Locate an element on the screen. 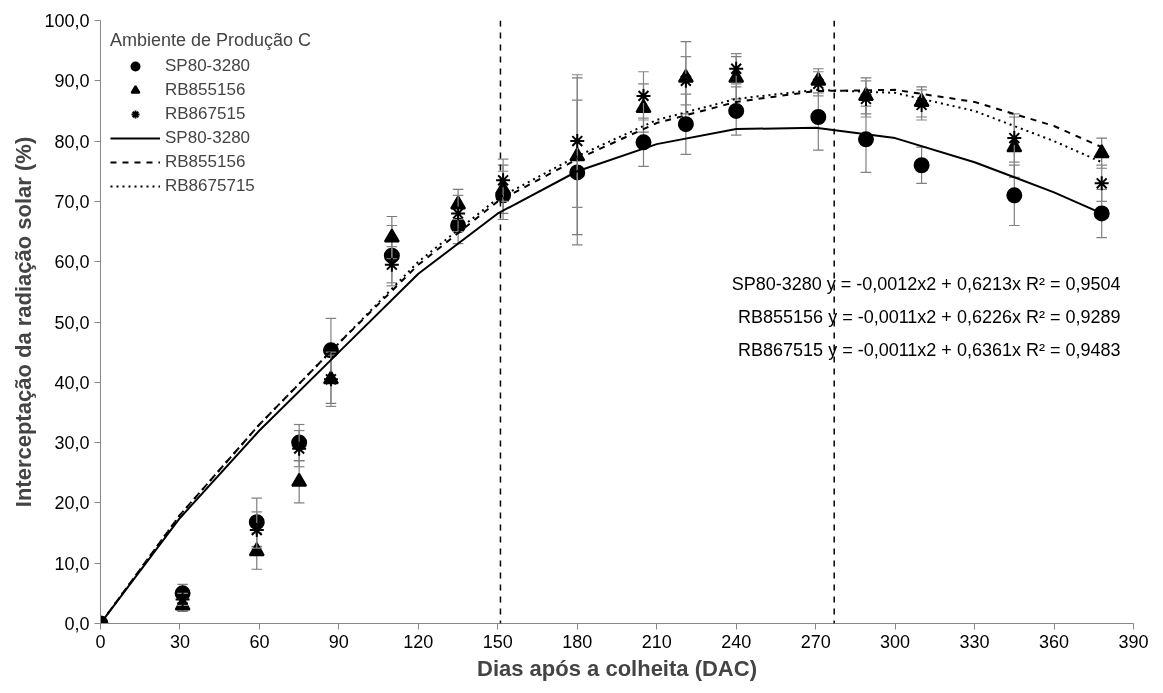  annotation: RB855156 y = -0,0011x2 + 0,6226x R² = 0,9289 is located at coordinates (929, 316).